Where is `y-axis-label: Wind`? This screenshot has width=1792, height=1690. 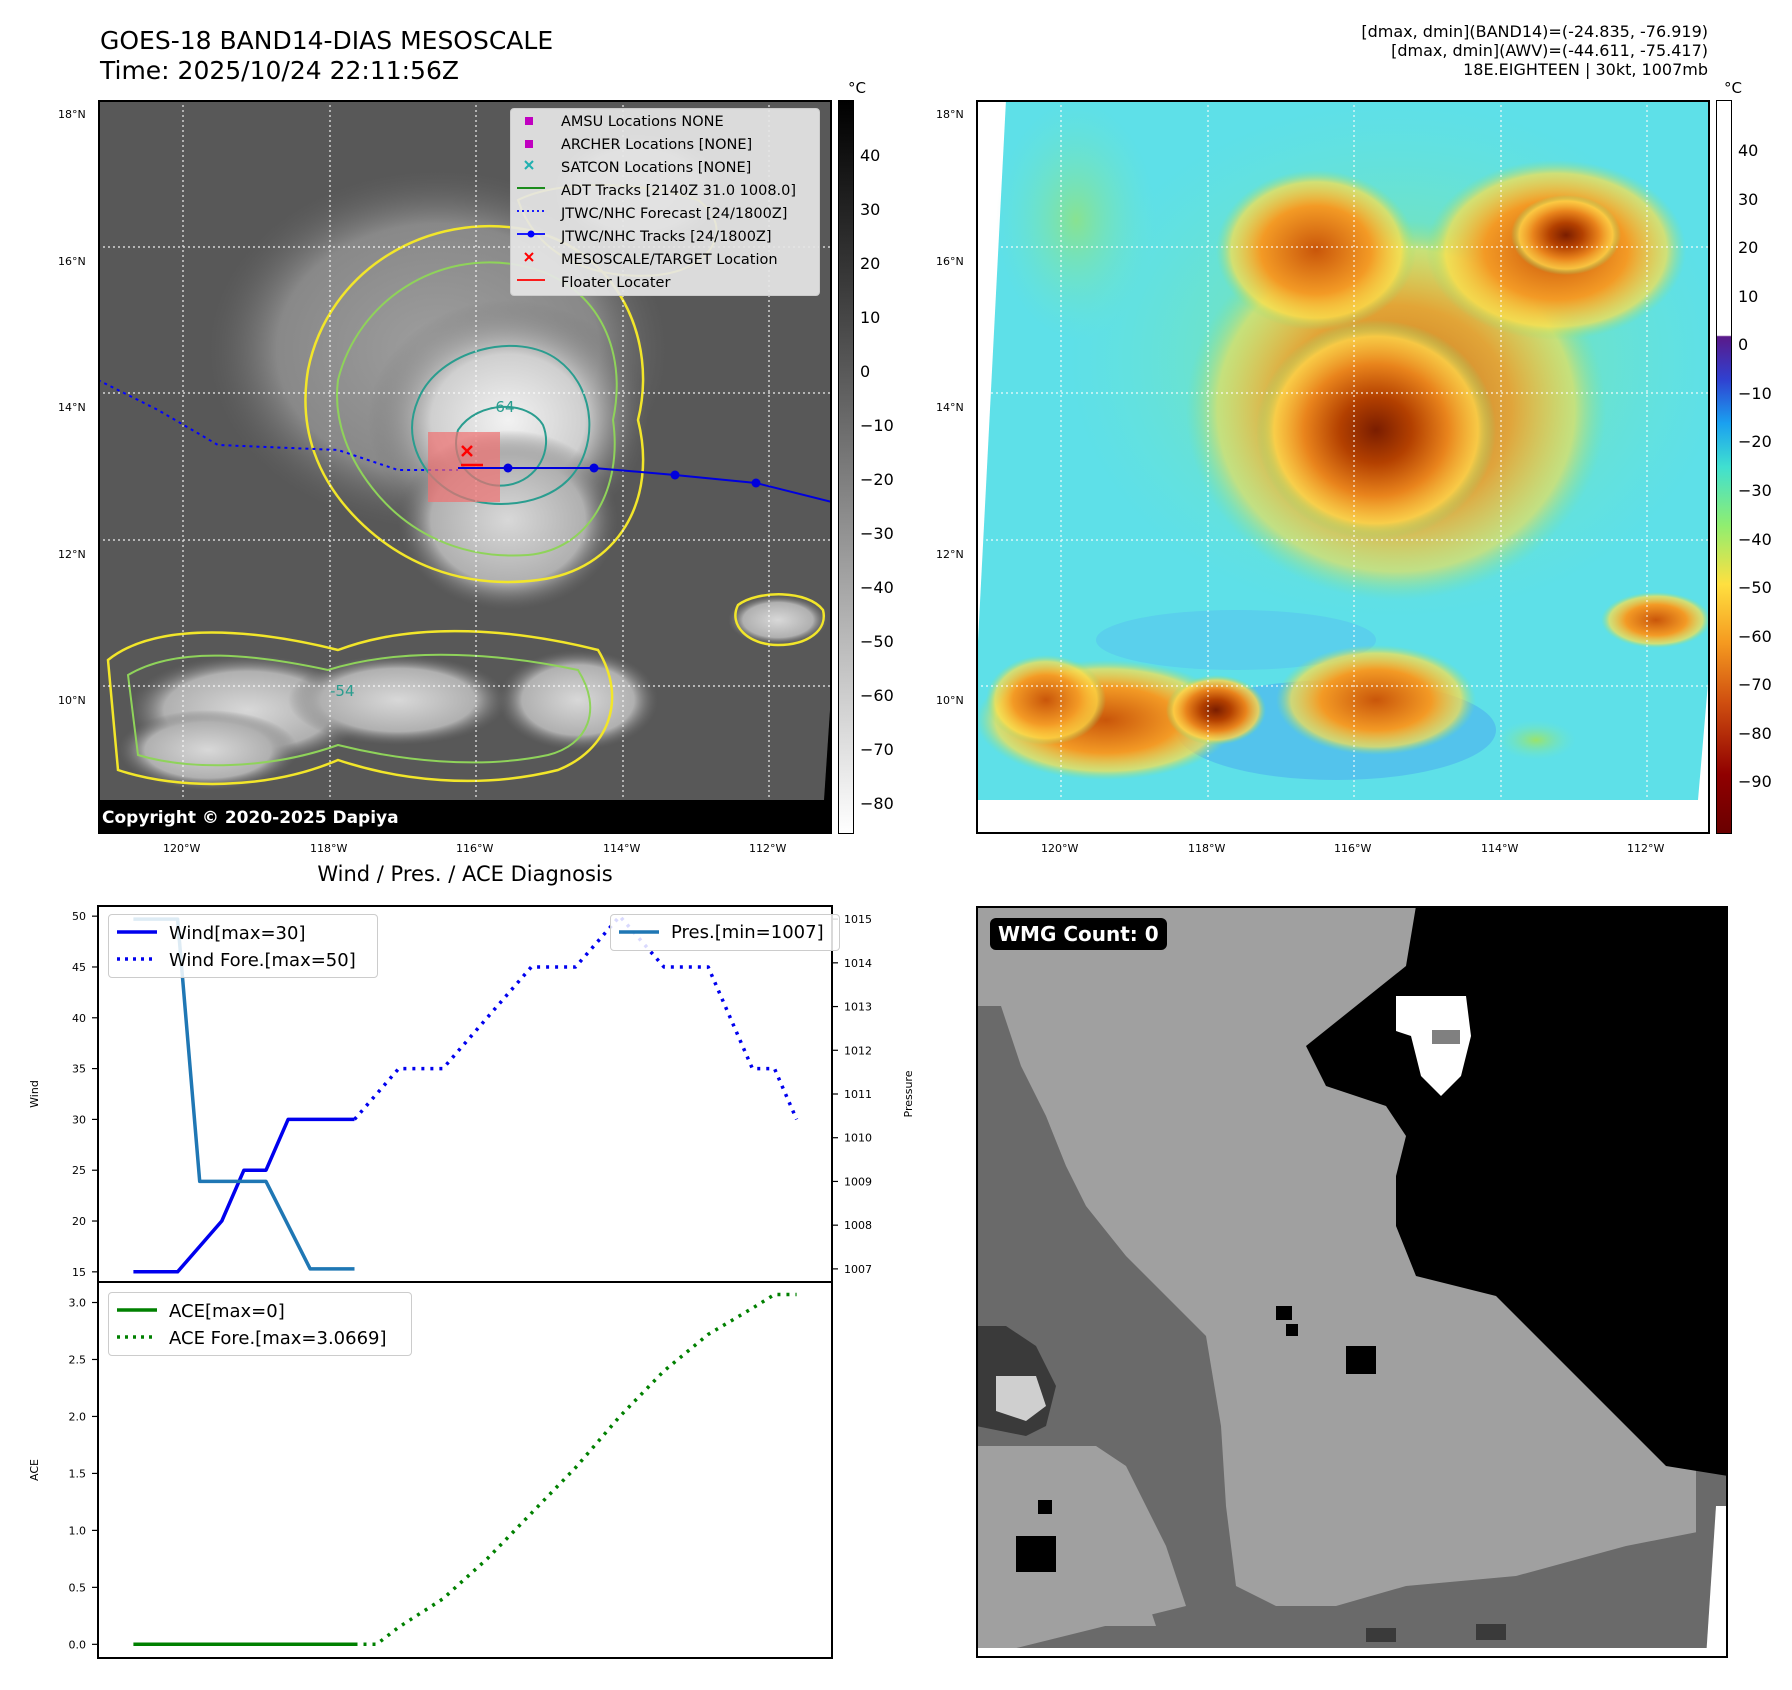
y-axis-label: Wind is located at coordinates (34, 1094).